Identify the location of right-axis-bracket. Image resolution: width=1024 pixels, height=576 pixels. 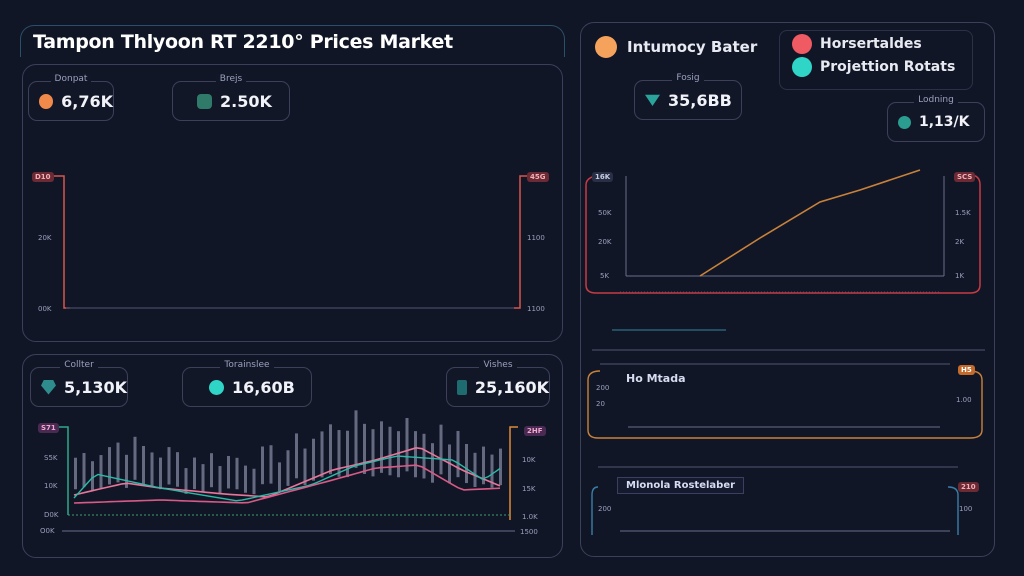
(513, 473).